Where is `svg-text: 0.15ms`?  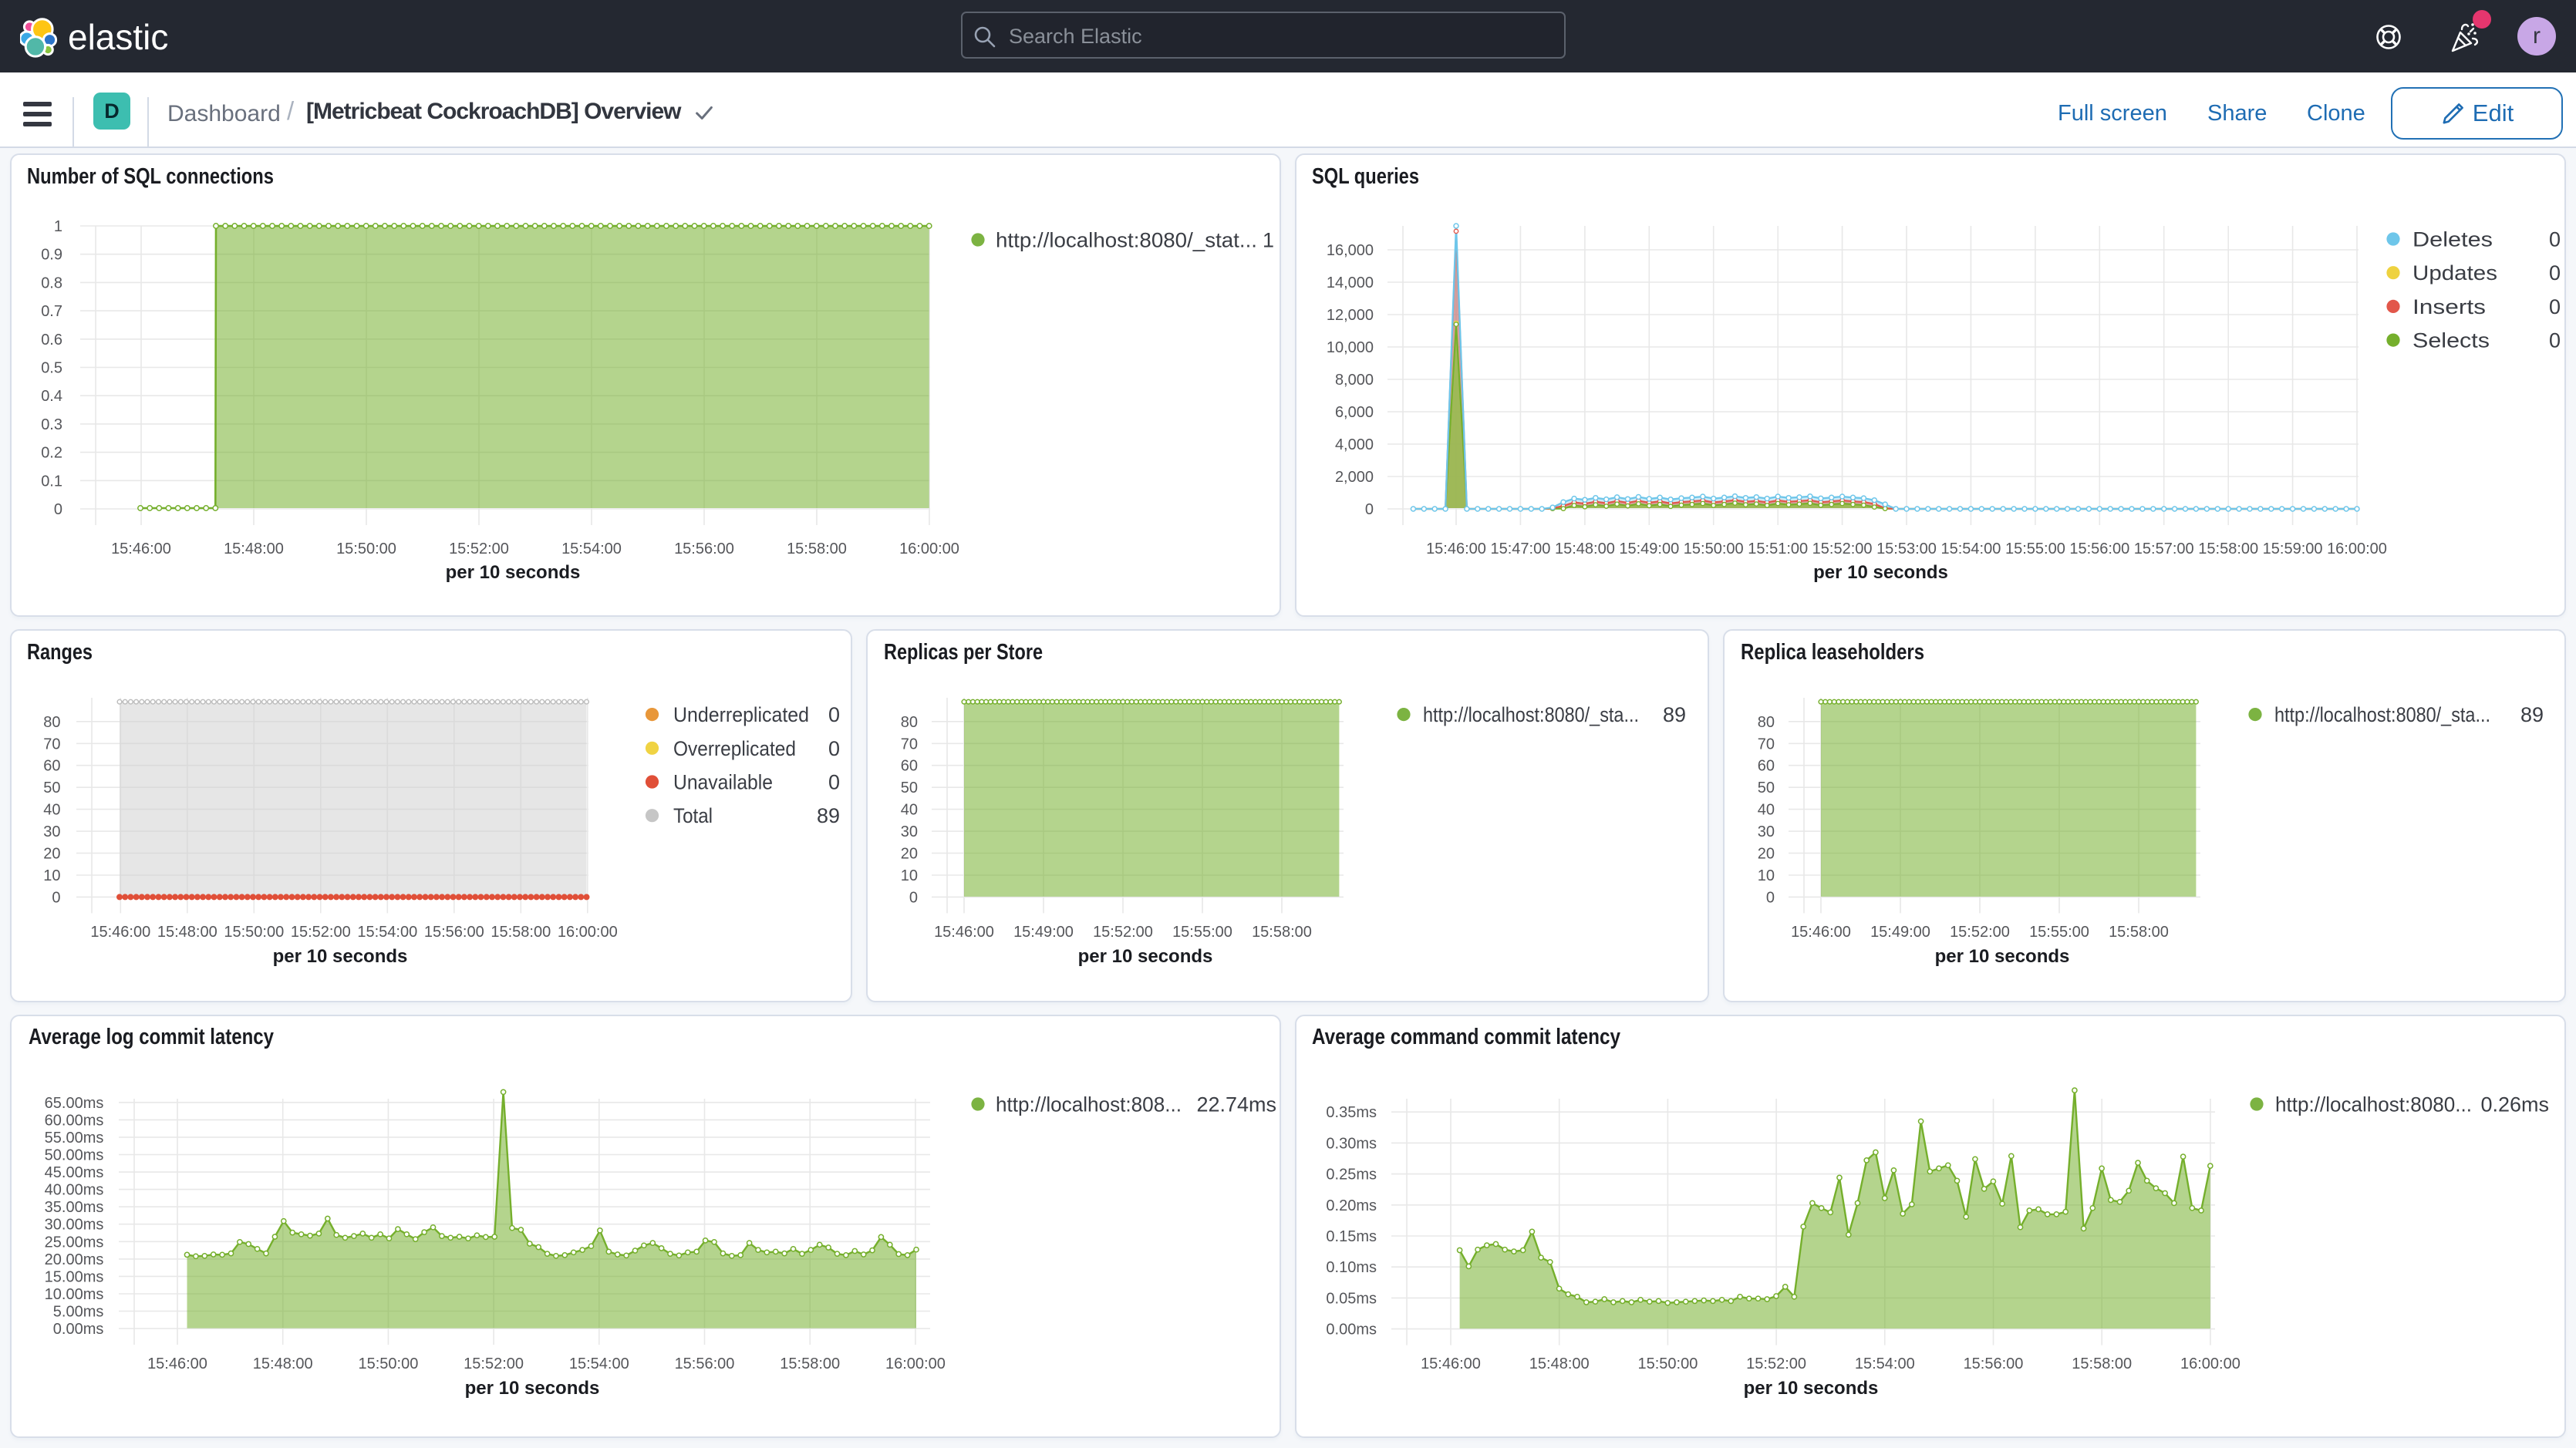 svg-text: 0.15ms is located at coordinates (1351, 1236).